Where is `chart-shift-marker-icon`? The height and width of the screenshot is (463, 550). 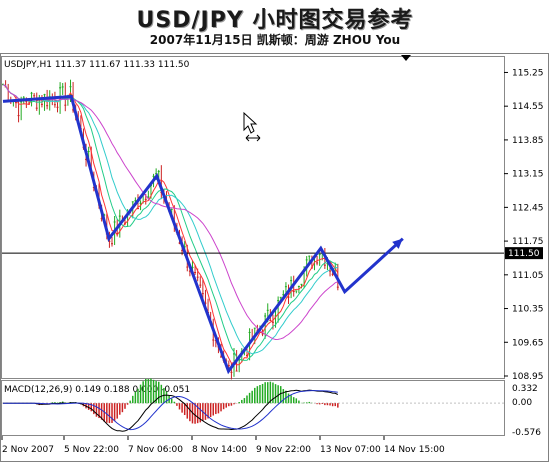
chart-shift-marker-icon is located at coordinates (406, 58).